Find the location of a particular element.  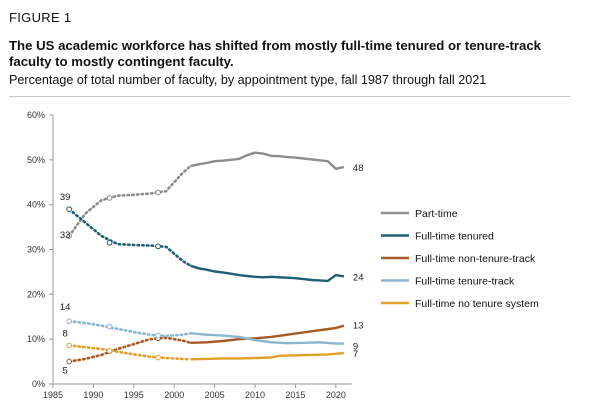

end-value-label: 24 is located at coordinates (358, 277).